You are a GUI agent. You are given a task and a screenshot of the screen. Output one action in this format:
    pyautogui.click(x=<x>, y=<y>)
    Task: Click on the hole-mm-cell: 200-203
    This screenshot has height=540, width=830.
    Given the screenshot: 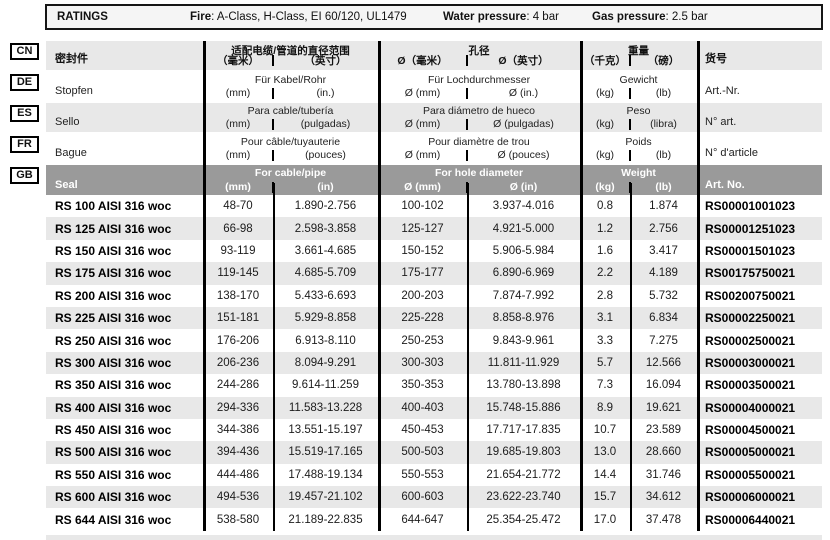 What is the action you would take?
    pyautogui.click(x=422, y=295)
    